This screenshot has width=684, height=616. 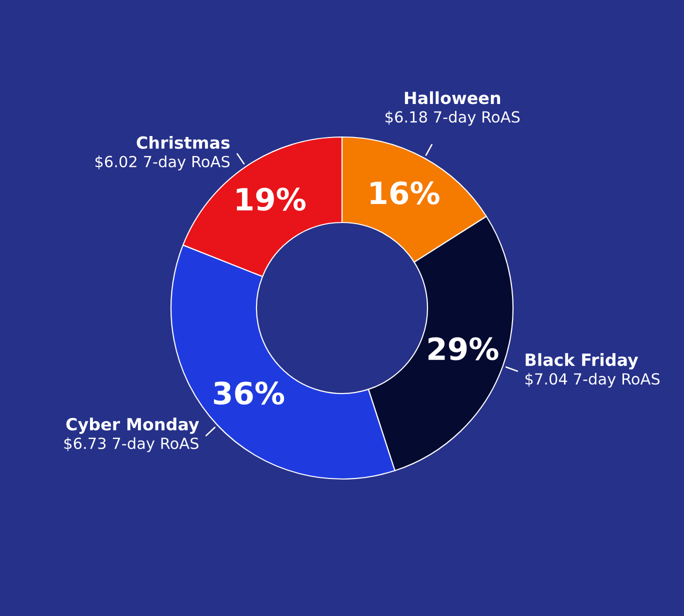 What do you see at coordinates (463, 348) in the screenshot?
I see `data-label: 29%` at bounding box center [463, 348].